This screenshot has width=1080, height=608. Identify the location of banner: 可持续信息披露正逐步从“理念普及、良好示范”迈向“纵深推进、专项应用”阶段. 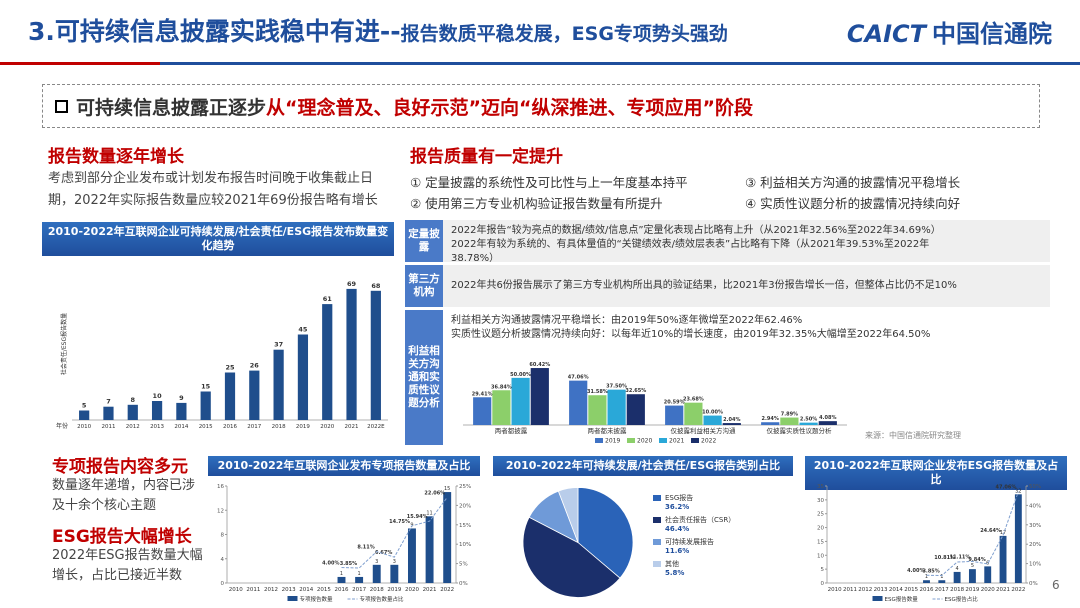
(541, 106).